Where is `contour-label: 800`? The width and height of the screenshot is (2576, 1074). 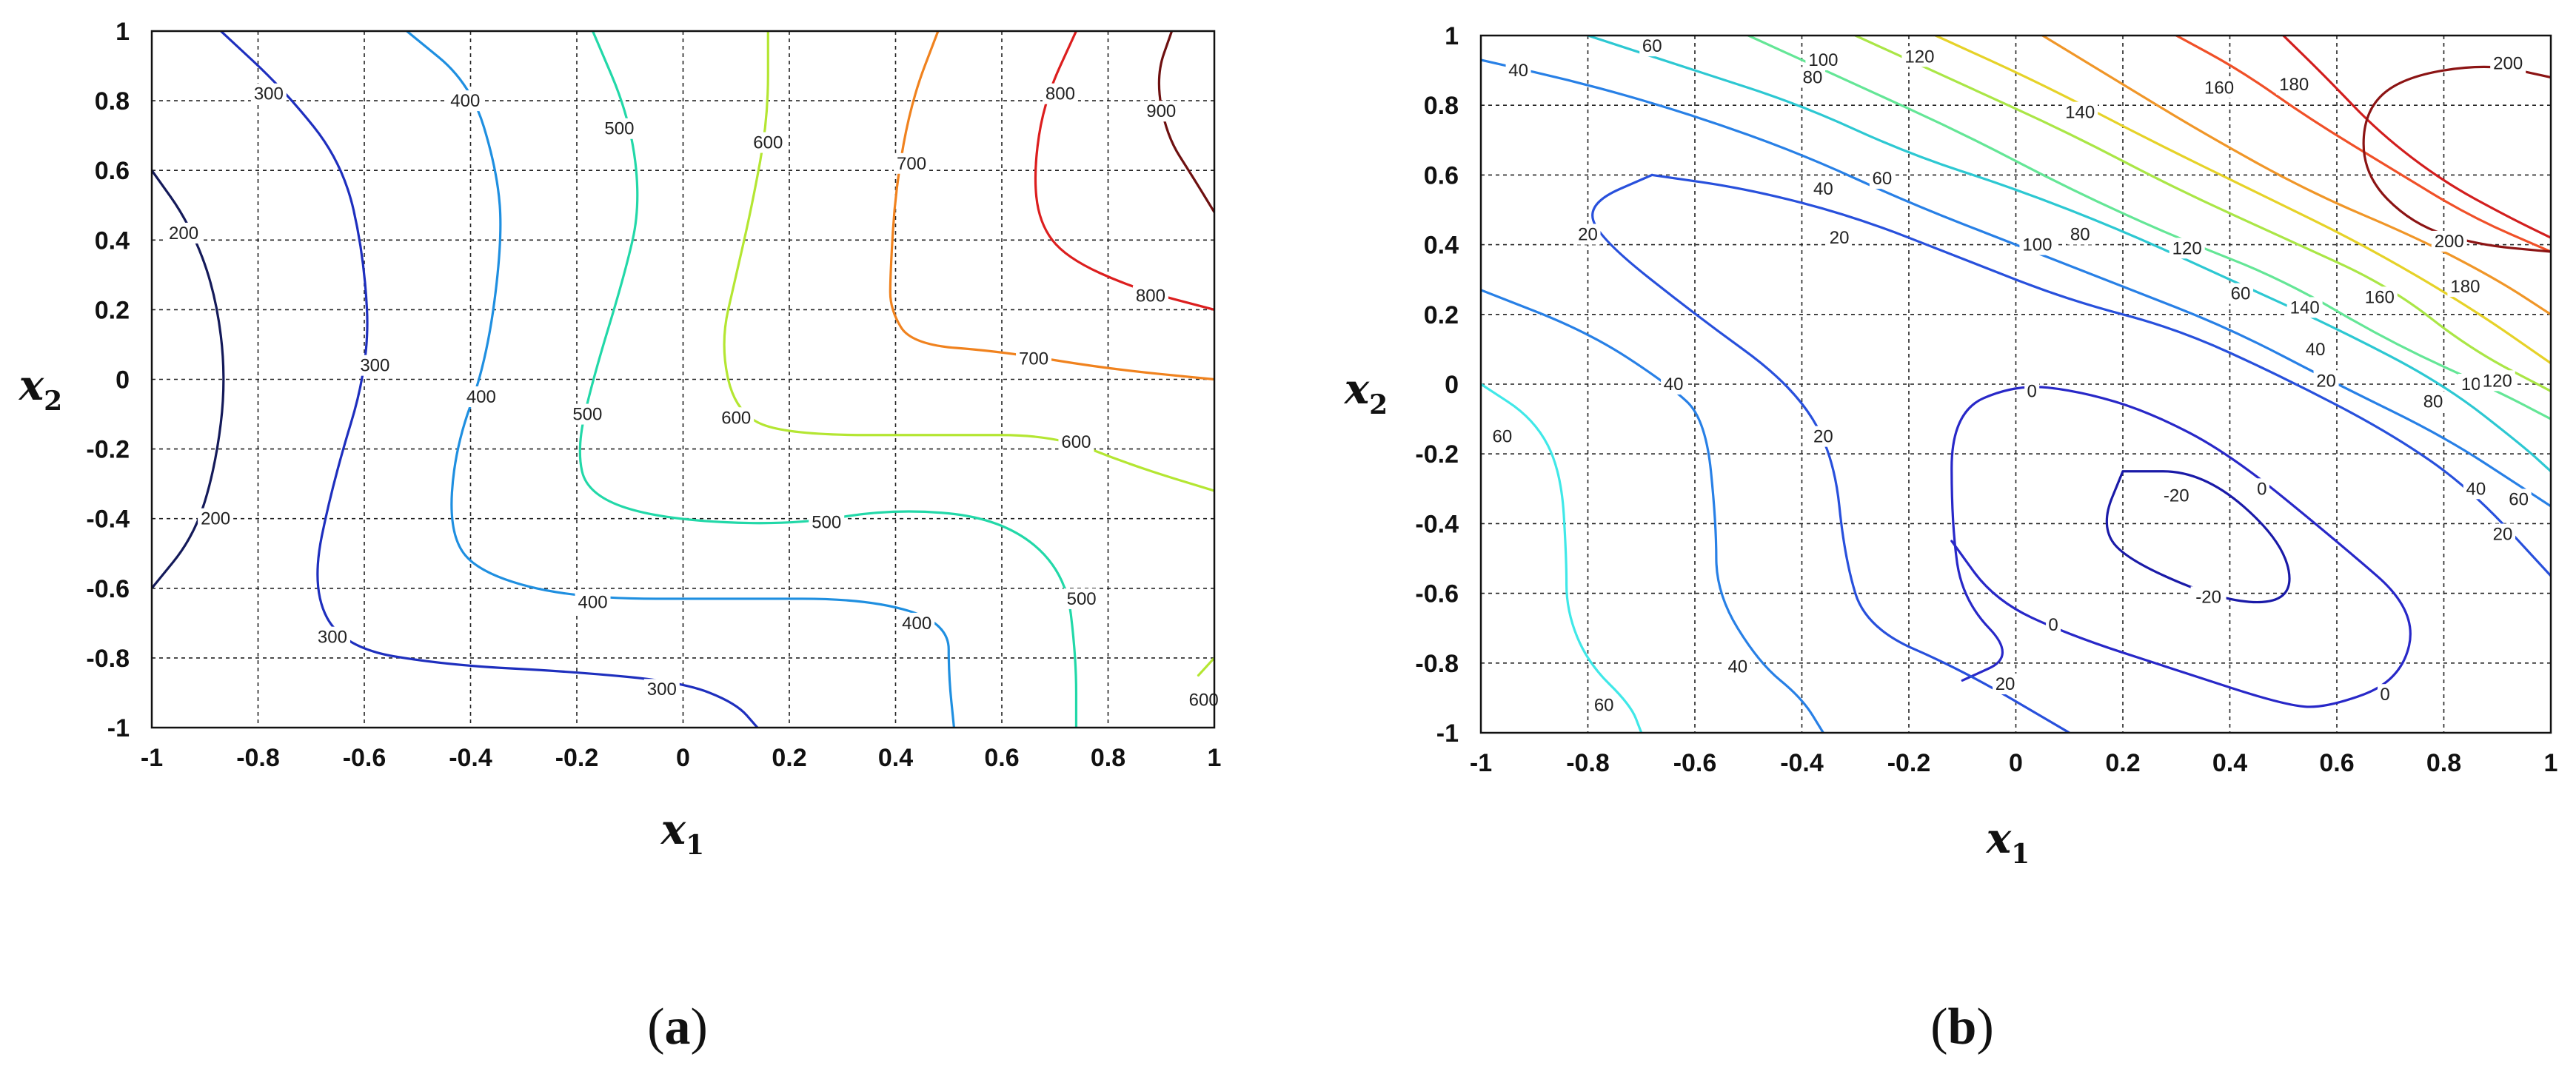
contour-label: 800 is located at coordinates (1150, 296).